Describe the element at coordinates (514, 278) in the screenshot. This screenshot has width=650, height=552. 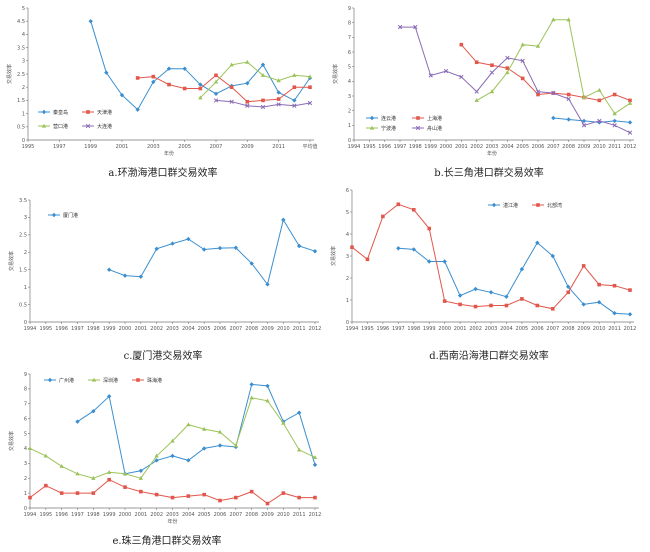
I see `series-line-湛江港` at that location.